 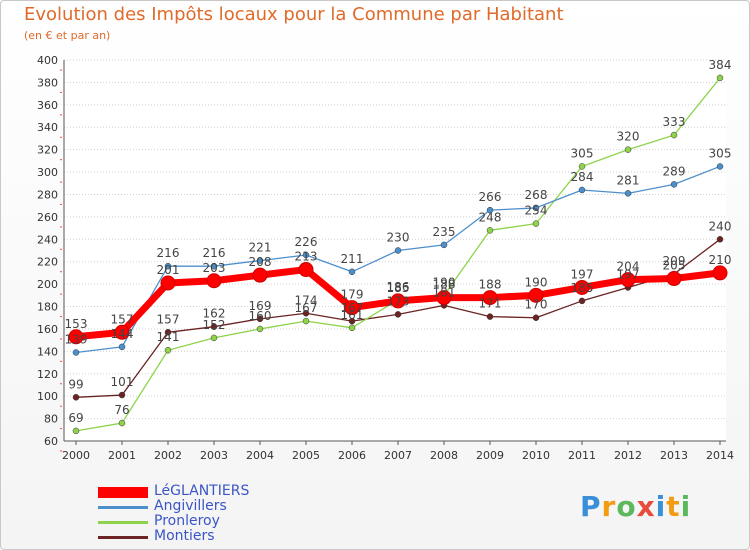 I want to click on y-tick-label: 200, so click(x=47, y=284).